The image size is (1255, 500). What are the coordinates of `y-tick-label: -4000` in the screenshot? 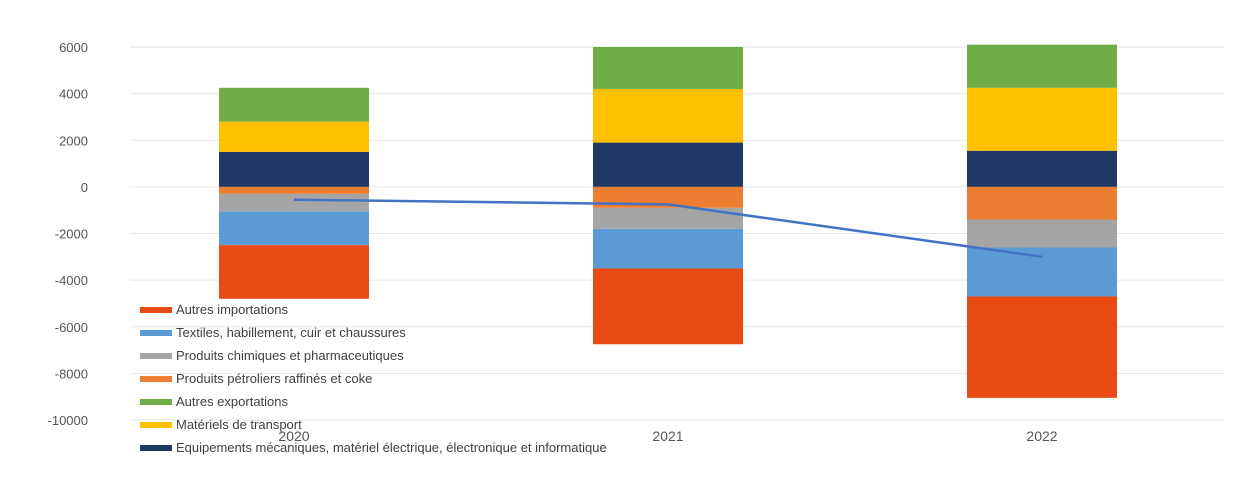 It's located at (71, 280).